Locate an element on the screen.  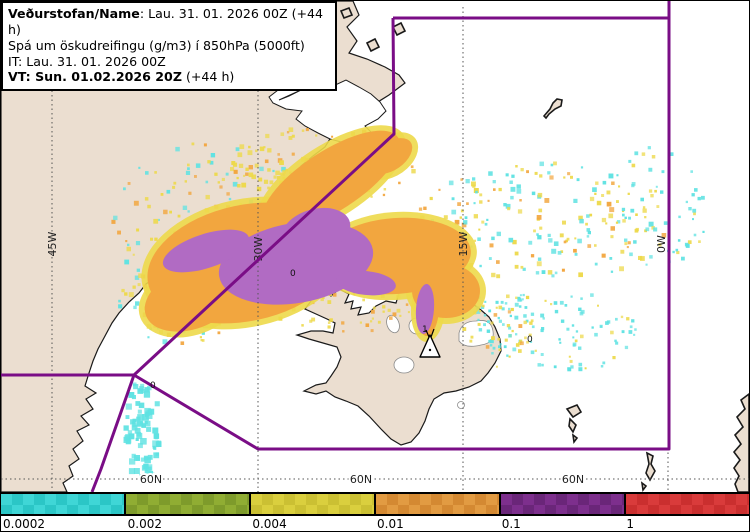
contour-label-0-south: 0 is located at coordinates (153, 386).